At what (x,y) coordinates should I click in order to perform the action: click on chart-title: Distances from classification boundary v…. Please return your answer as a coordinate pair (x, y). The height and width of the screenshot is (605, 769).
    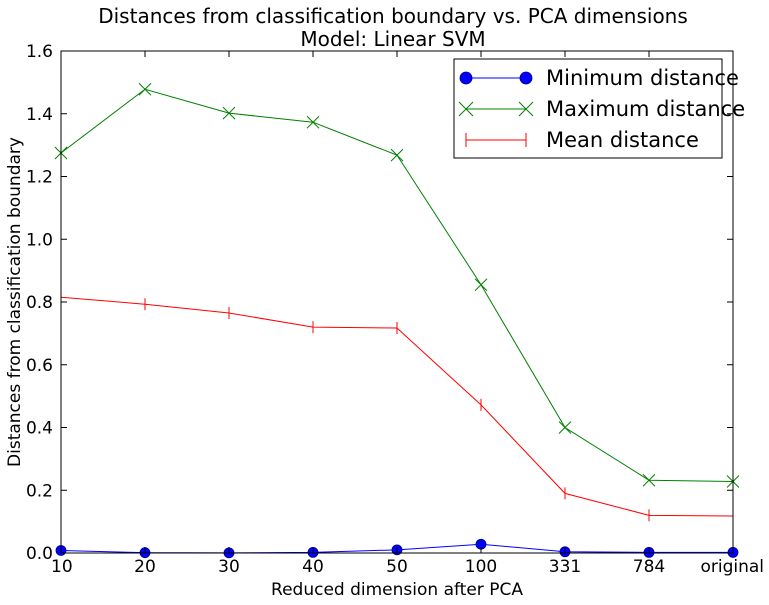
    Looking at the image, I should click on (393, 16).